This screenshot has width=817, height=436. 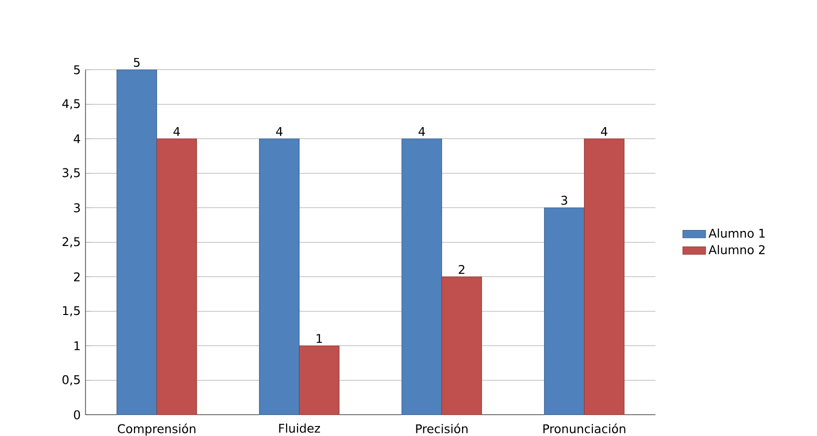 I want to click on legend-label: Alumno 1, so click(x=736, y=233).